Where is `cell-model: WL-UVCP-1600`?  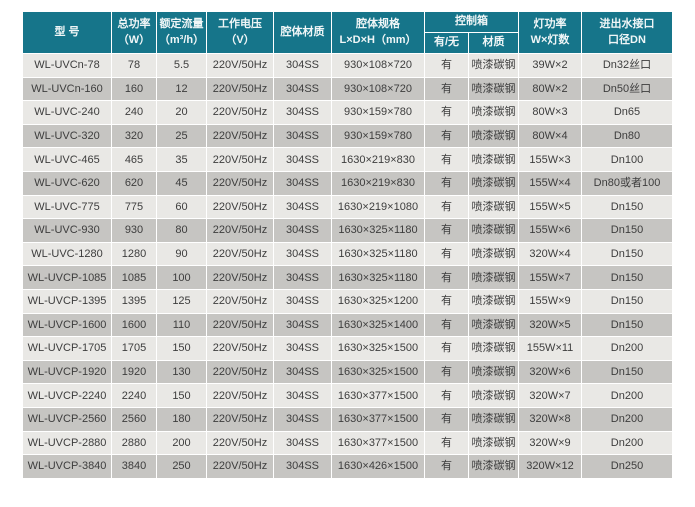 cell-model: WL-UVCP-1600 is located at coordinates (67, 325).